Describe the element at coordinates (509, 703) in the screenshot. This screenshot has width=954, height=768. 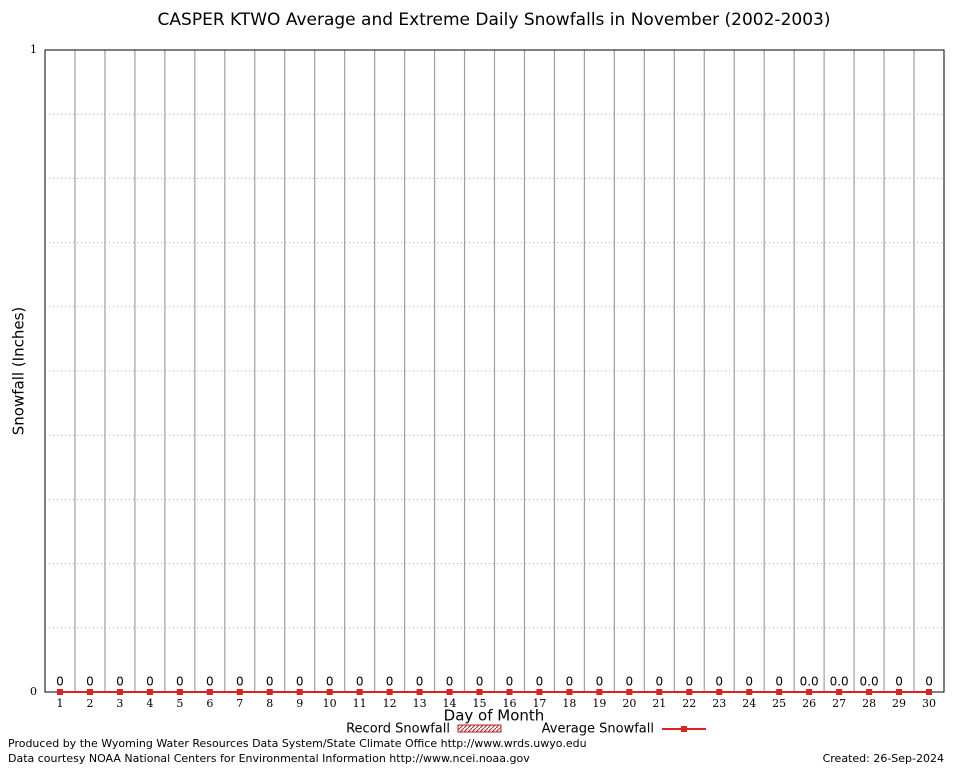
I see `x-tick-label: 16` at that location.